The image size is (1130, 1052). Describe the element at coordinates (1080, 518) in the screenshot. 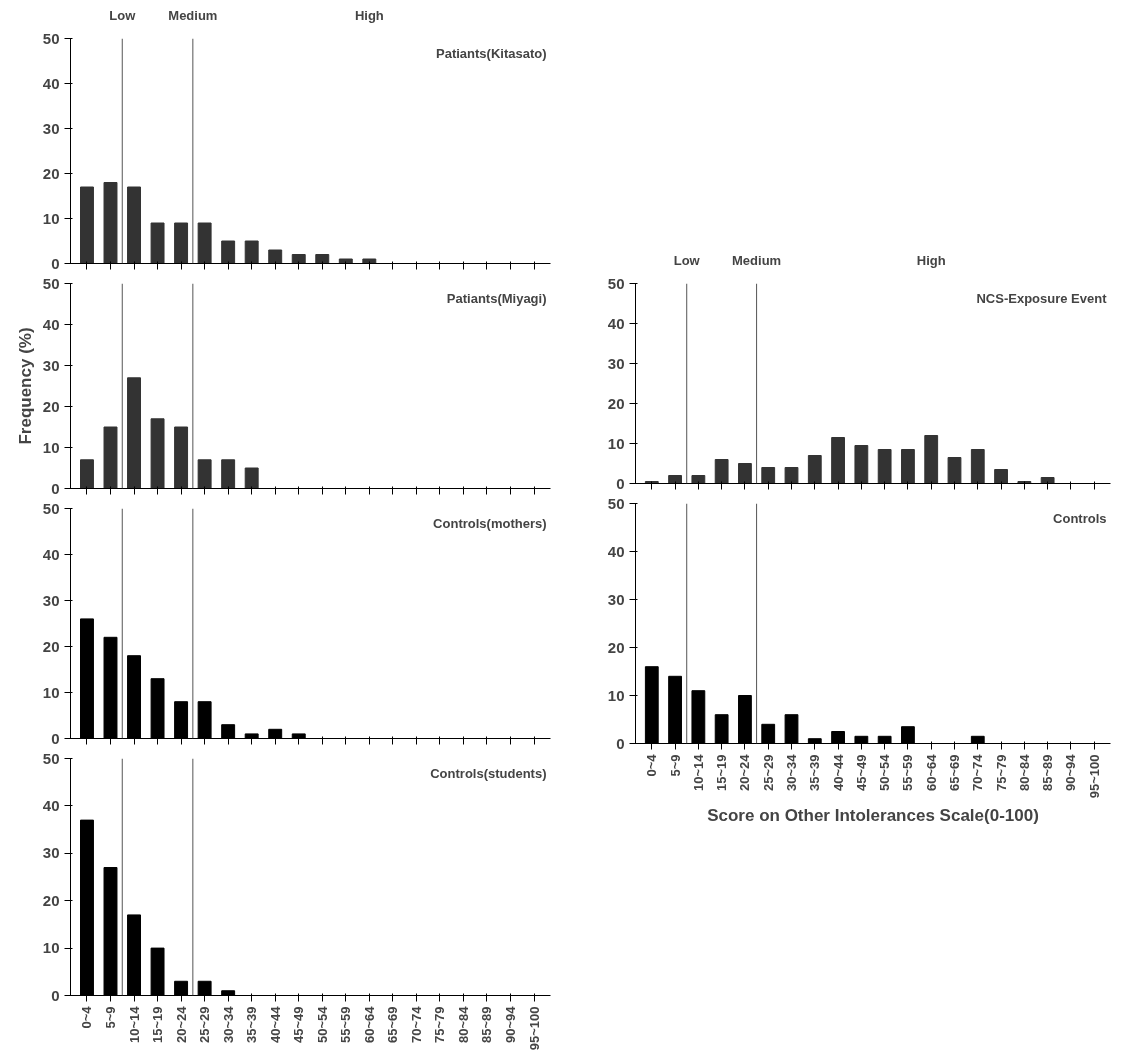

I see `text: Controls` at that location.